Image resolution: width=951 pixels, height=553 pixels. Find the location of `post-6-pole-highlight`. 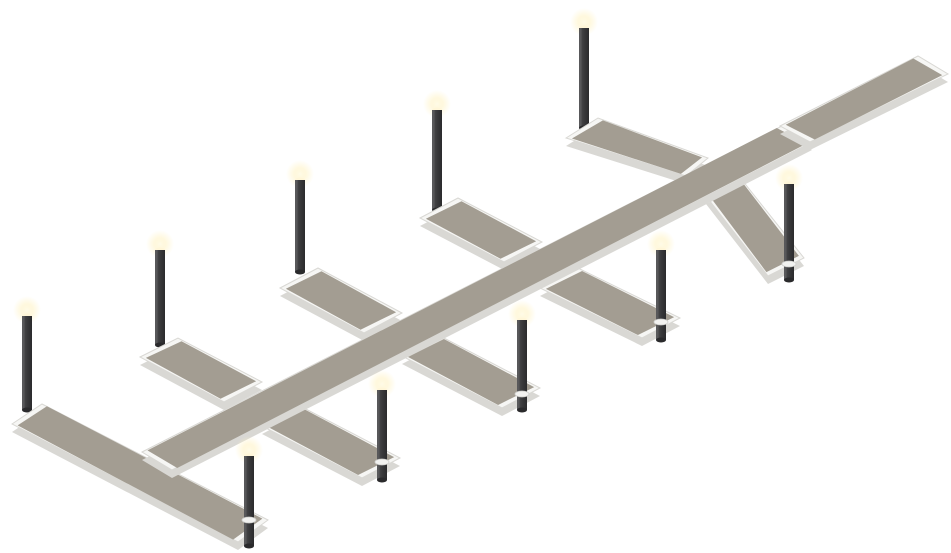

post-6-pole-highlight is located at coordinates (245, 501).